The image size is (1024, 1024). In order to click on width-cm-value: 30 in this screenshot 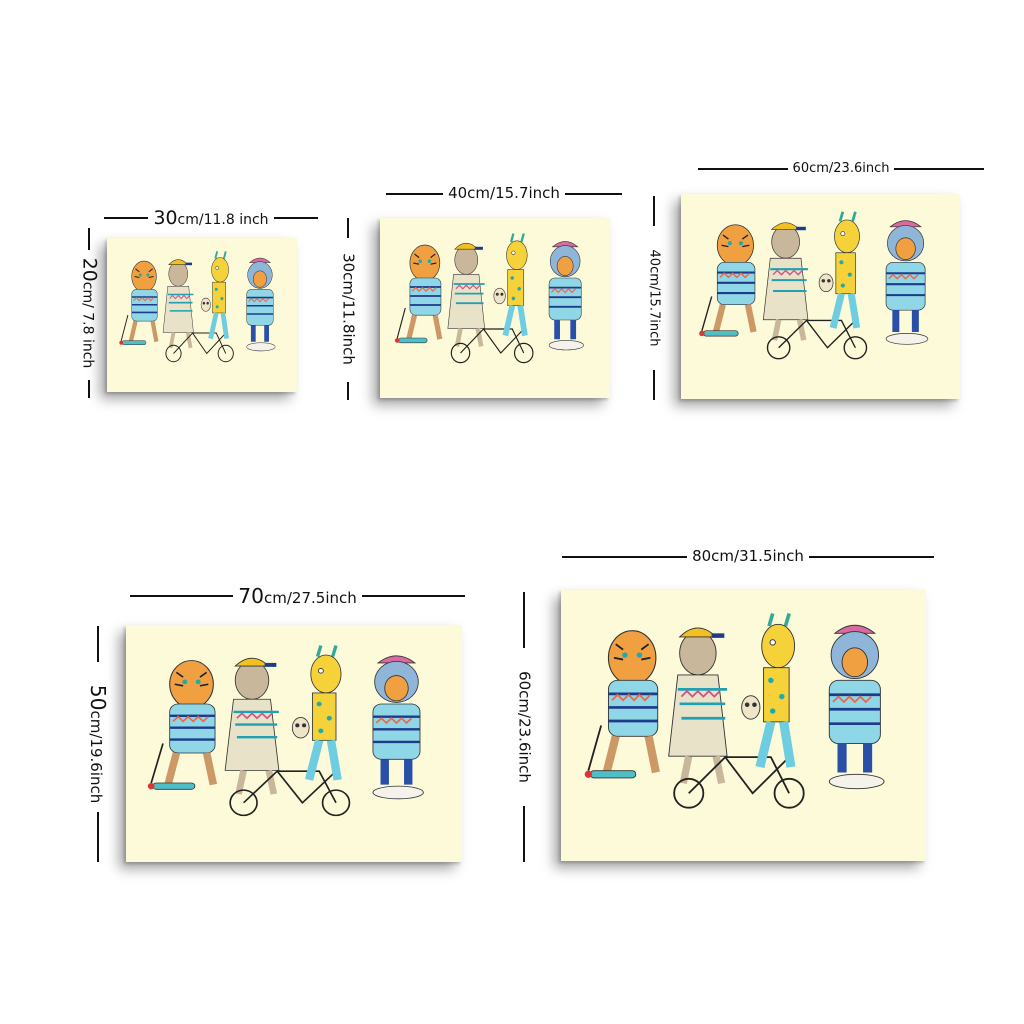, I will do `click(165, 218)`.